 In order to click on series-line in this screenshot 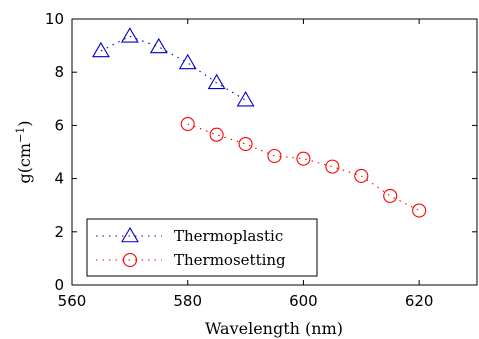, I will do `click(173, 68)`.